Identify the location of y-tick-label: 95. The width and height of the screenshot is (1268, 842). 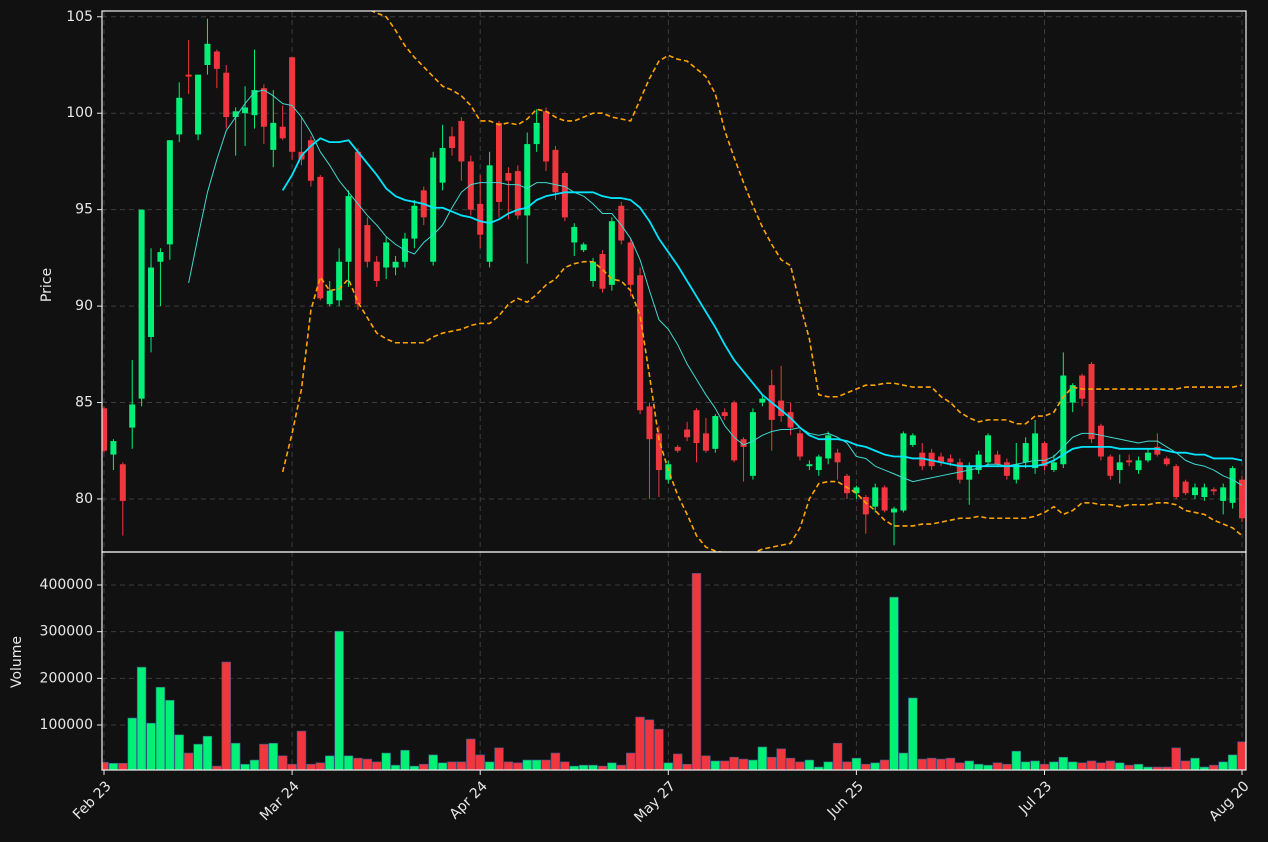
(84, 210).